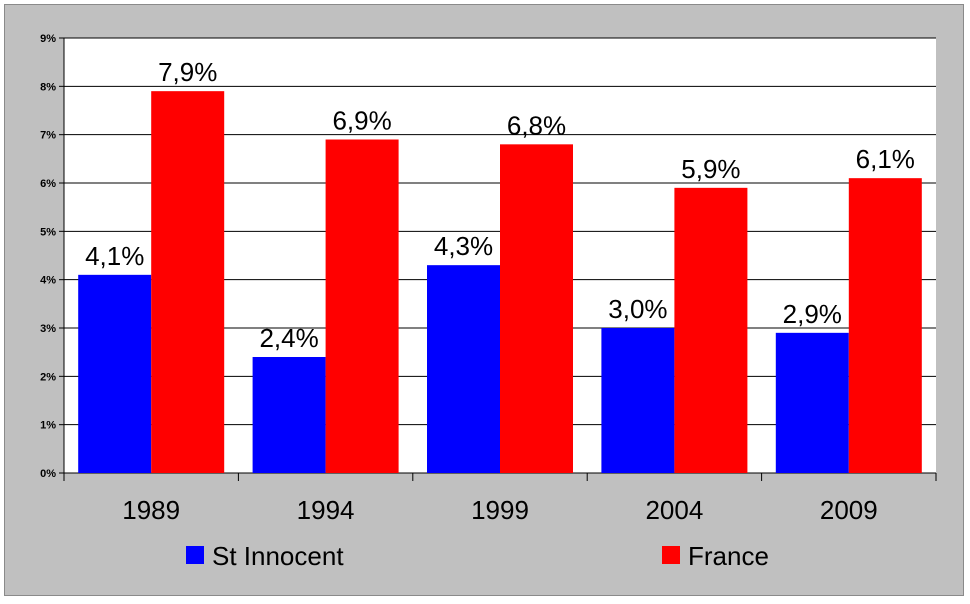 This screenshot has height=604, width=970. Describe the element at coordinates (48, 426) in the screenshot. I see `y-tick-label: 1%` at that location.